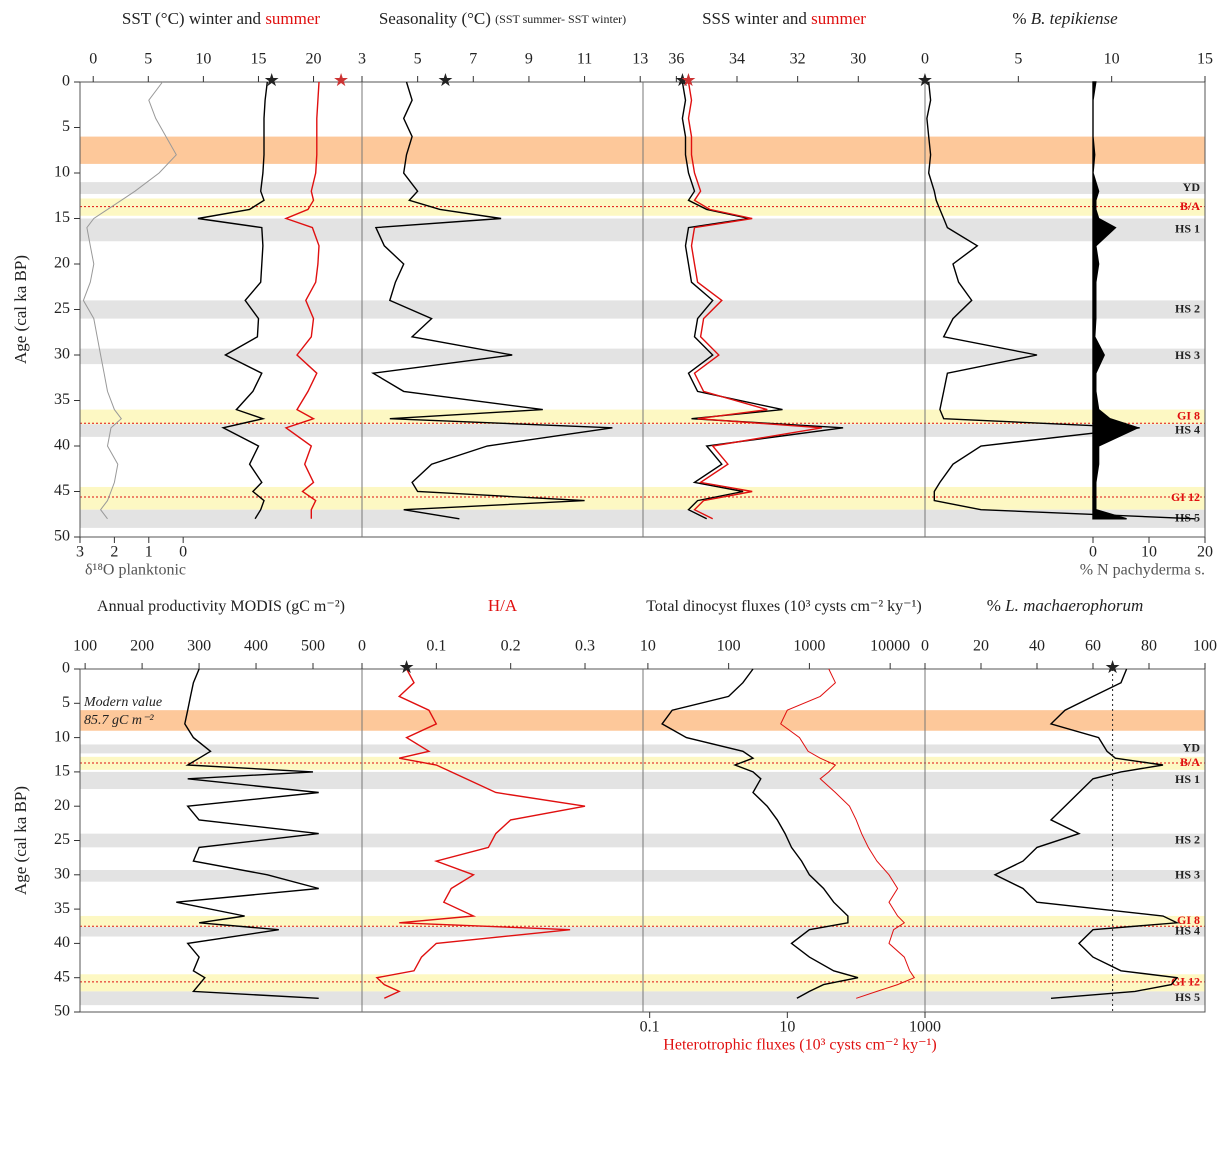  Describe the element at coordinates (809, 646) in the screenshot. I see `x-tick-label: 1000` at that location.